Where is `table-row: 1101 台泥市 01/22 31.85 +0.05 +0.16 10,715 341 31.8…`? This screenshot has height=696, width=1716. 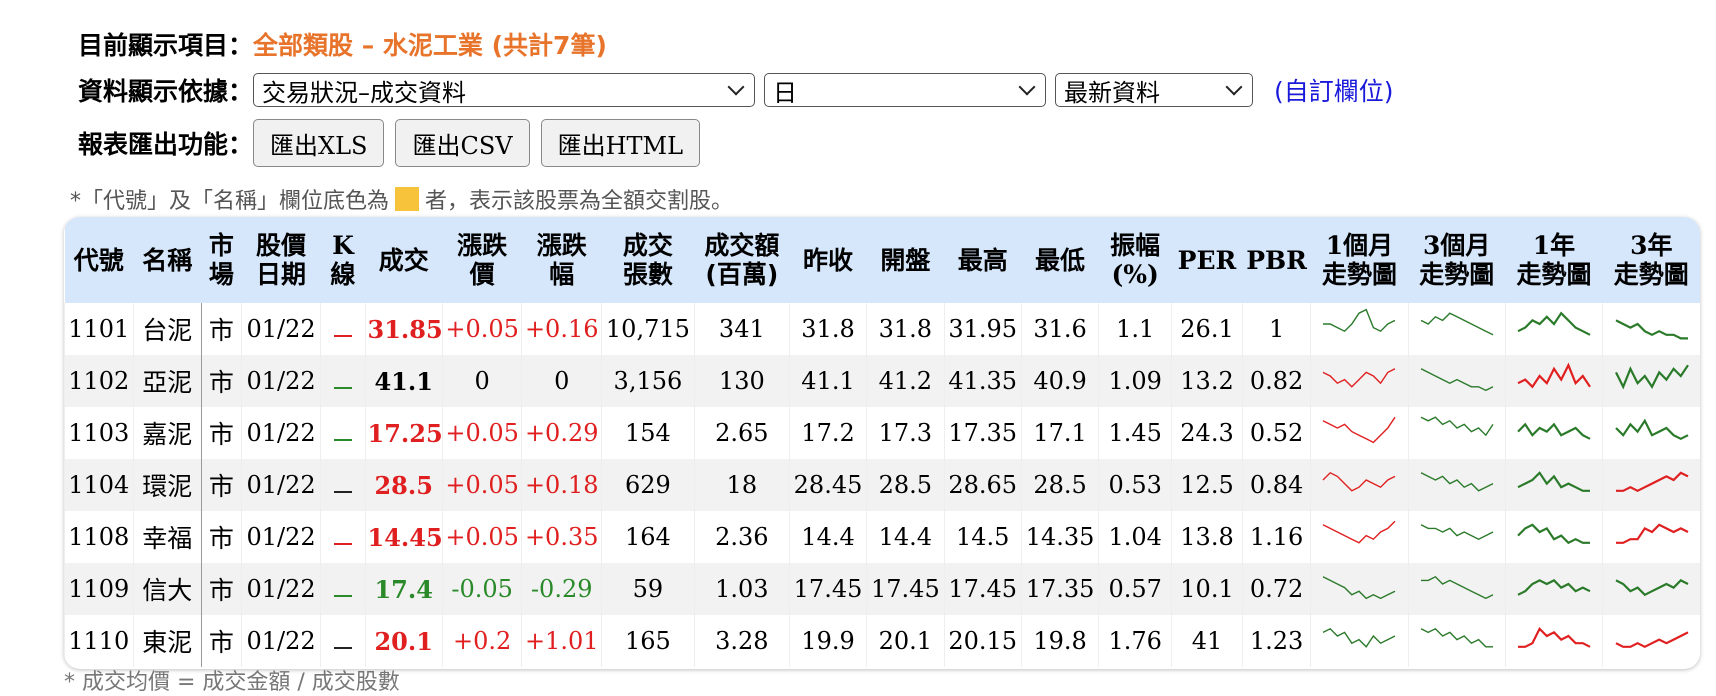 table-row: 1101 台泥市 01/22 31.85 +0.05 +0.16 10,715 341 31.8… is located at coordinates (882, 329).